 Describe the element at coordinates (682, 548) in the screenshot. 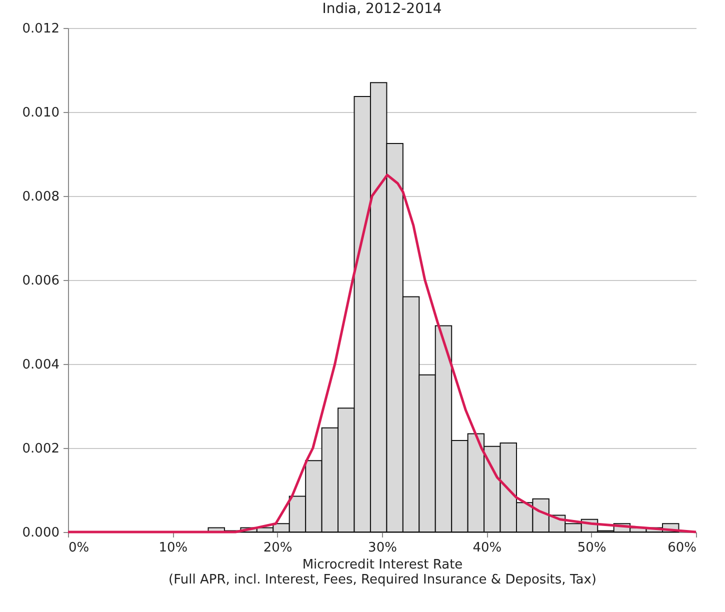

I see `x-tick-label: 60%` at that location.